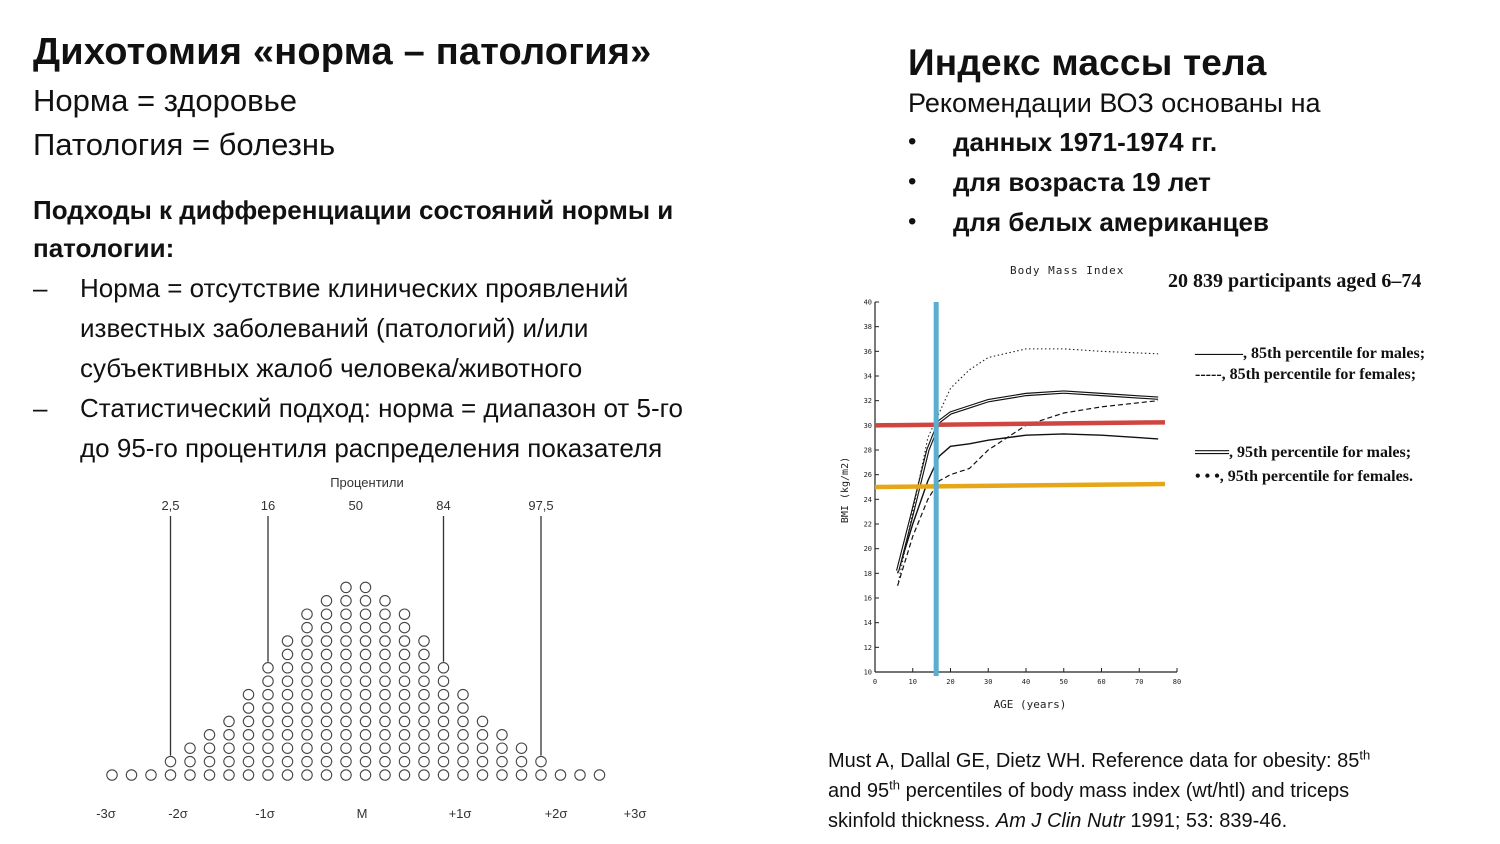  Describe the element at coordinates (635, 813) in the screenshot. I see `sigma-label: +3σ` at that location.